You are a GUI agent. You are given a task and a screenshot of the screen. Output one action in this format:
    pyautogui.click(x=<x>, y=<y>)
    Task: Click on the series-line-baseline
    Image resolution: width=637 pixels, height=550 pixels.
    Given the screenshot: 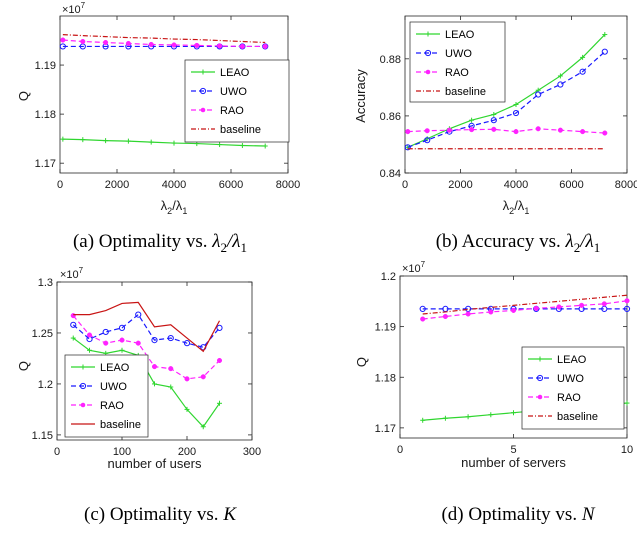 What is the action you would take?
    pyautogui.click(x=147, y=327)
    